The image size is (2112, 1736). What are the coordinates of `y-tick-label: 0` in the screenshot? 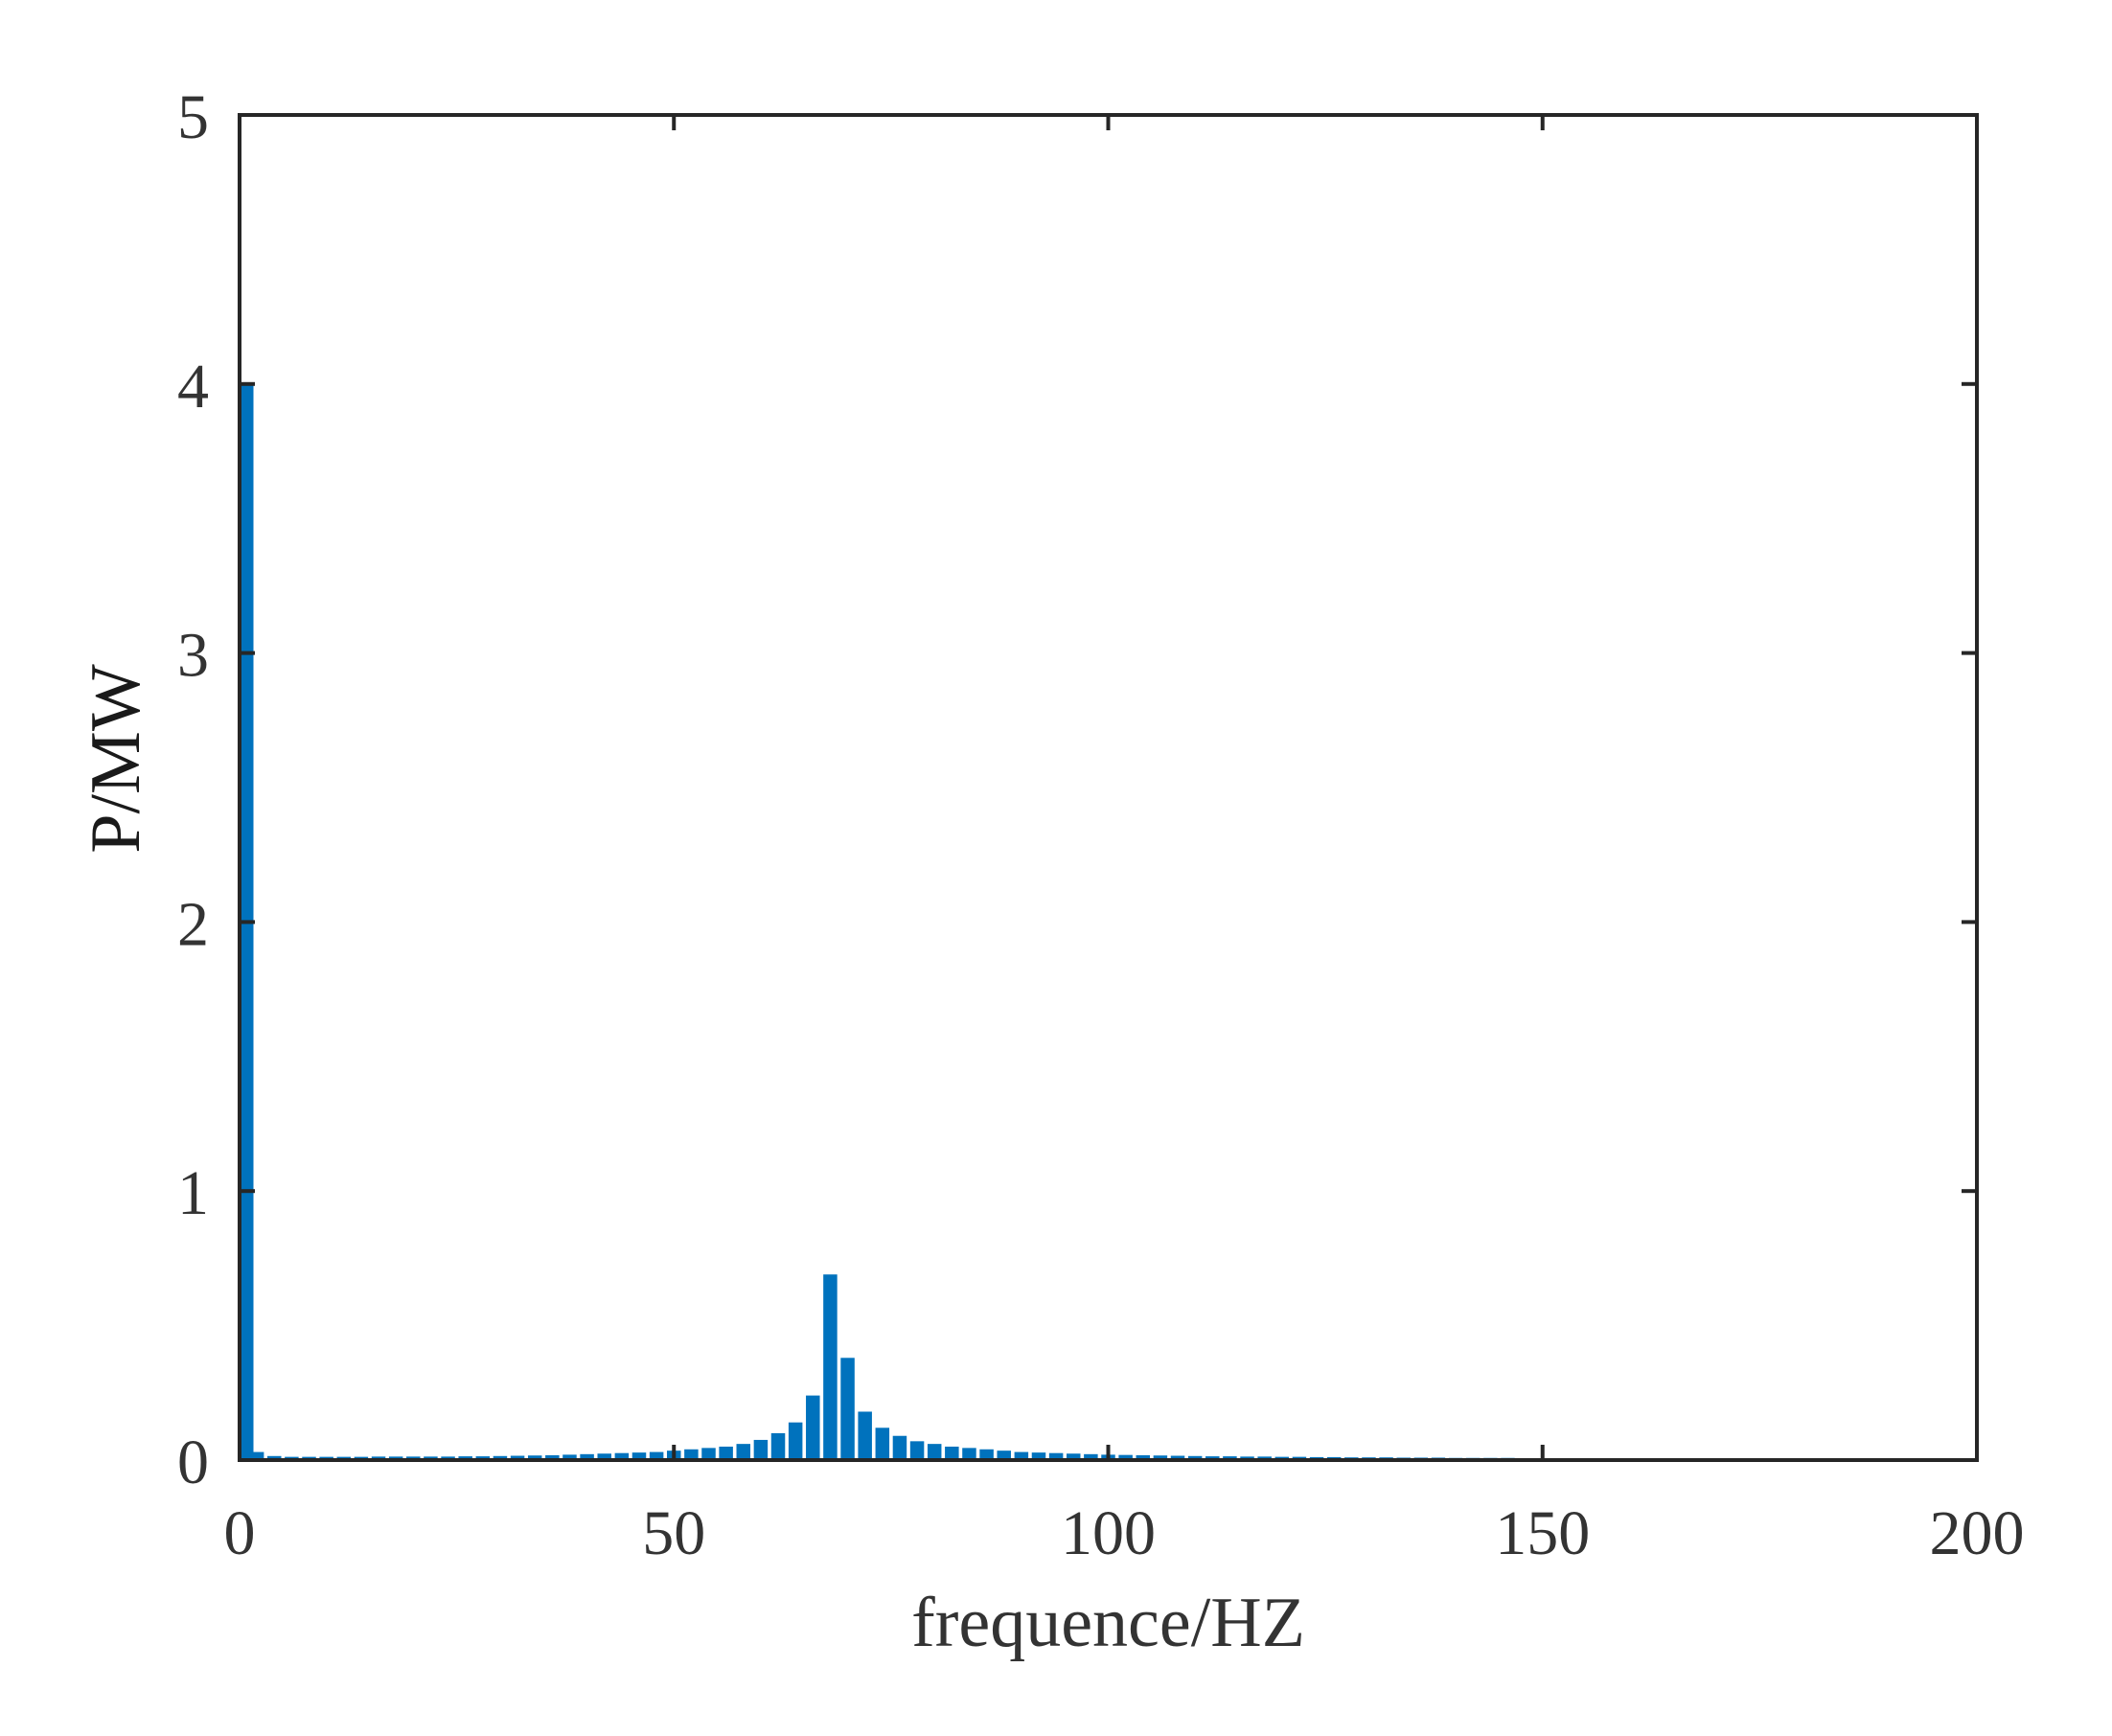 It's located at (193, 1462).